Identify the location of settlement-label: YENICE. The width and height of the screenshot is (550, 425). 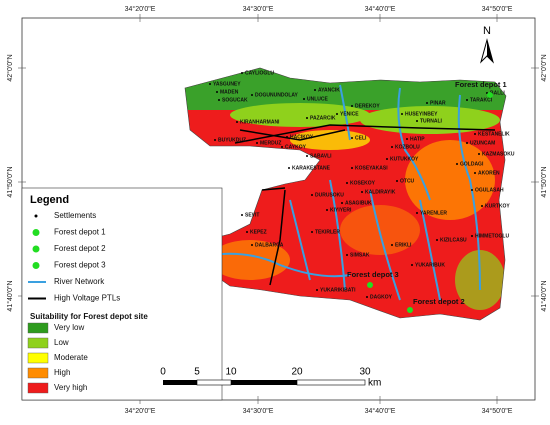
(349, 114).